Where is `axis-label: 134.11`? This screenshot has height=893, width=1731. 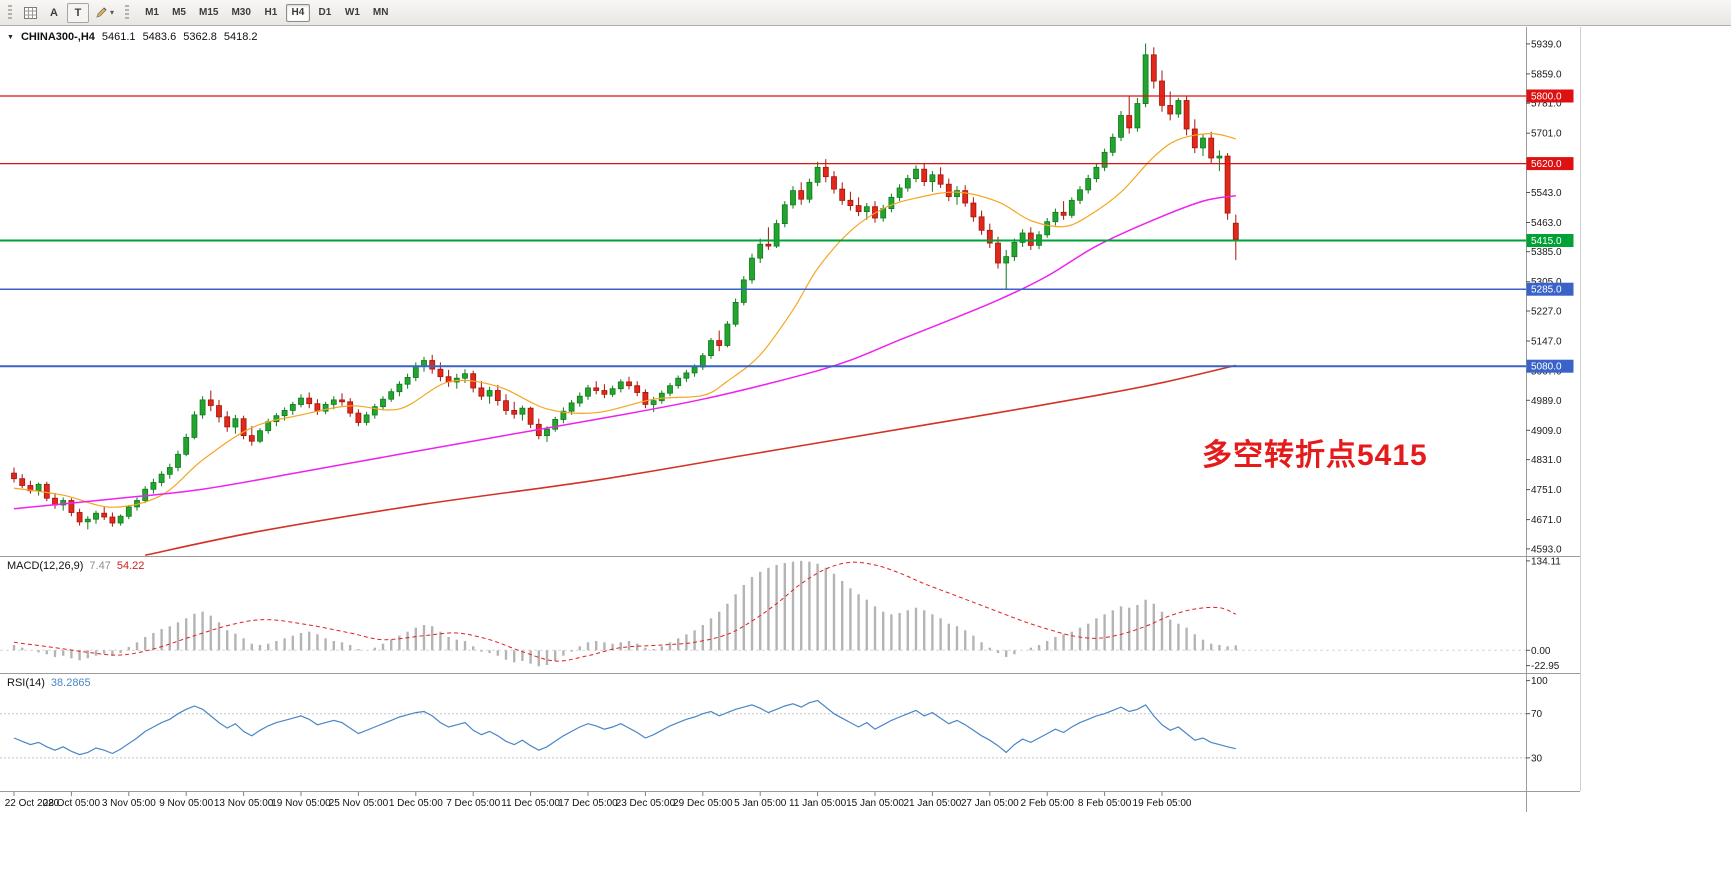
axis-label: 134.11 is located at coordinates (1546, 561).